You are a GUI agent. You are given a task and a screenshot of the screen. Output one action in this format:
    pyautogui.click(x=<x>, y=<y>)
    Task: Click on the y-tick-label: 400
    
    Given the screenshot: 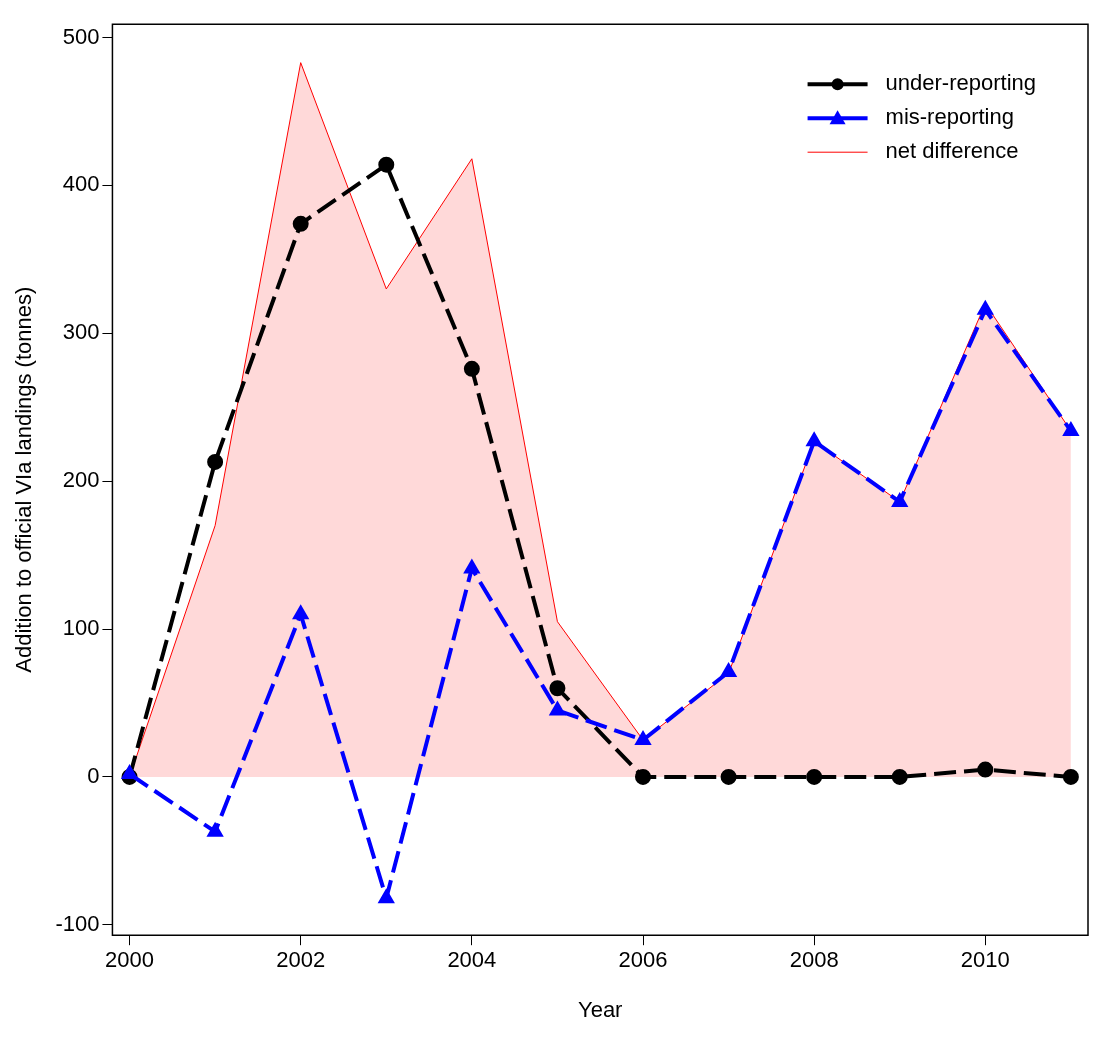 What is the action you would take?
    pyautogui.click(x=81, y=184)
    